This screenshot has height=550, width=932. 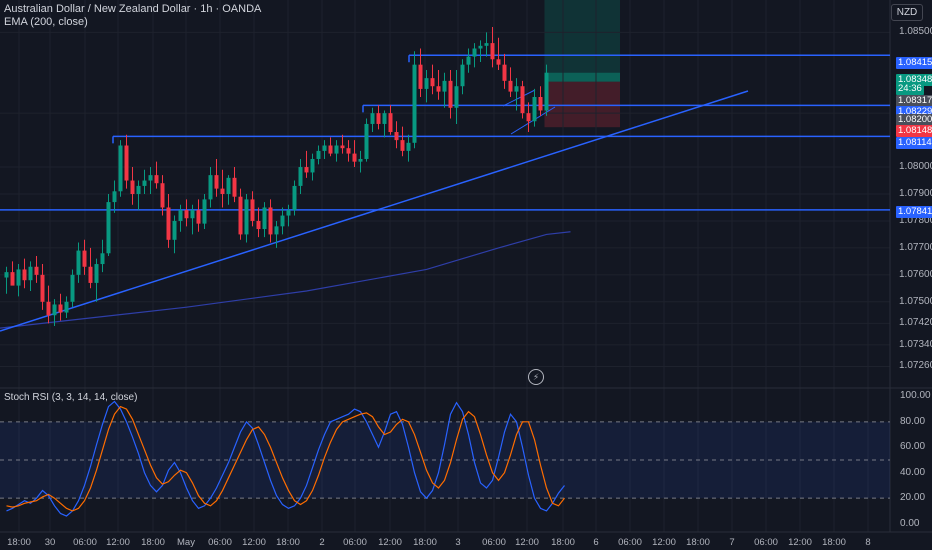 What do you see at coordinates (913, 498) in the screenshot?
I see `stoch-tick-label: 20.00` at bounding box center [913, 498].